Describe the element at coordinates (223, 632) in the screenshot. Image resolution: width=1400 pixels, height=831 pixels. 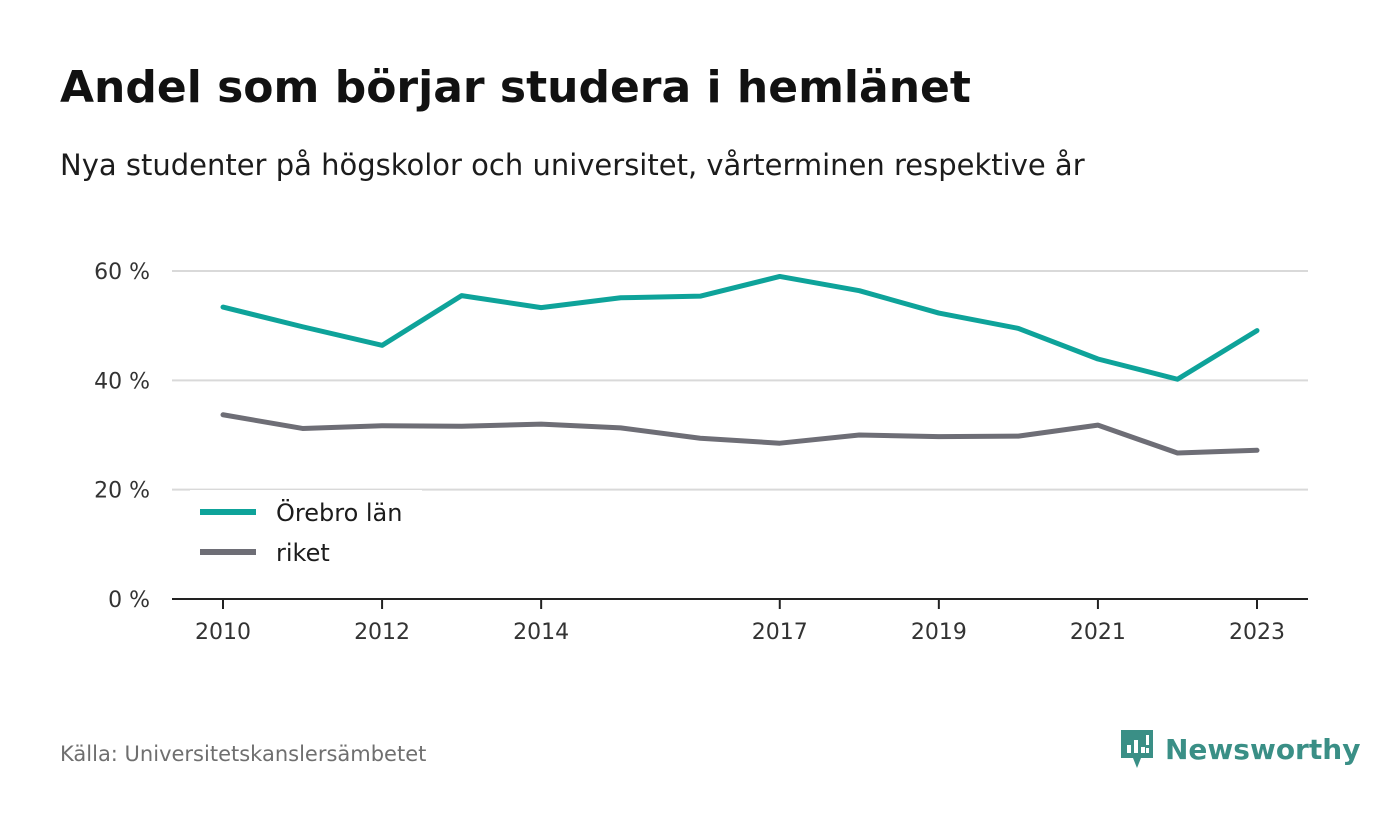
I see `x-tick-label: 2010` at that location.